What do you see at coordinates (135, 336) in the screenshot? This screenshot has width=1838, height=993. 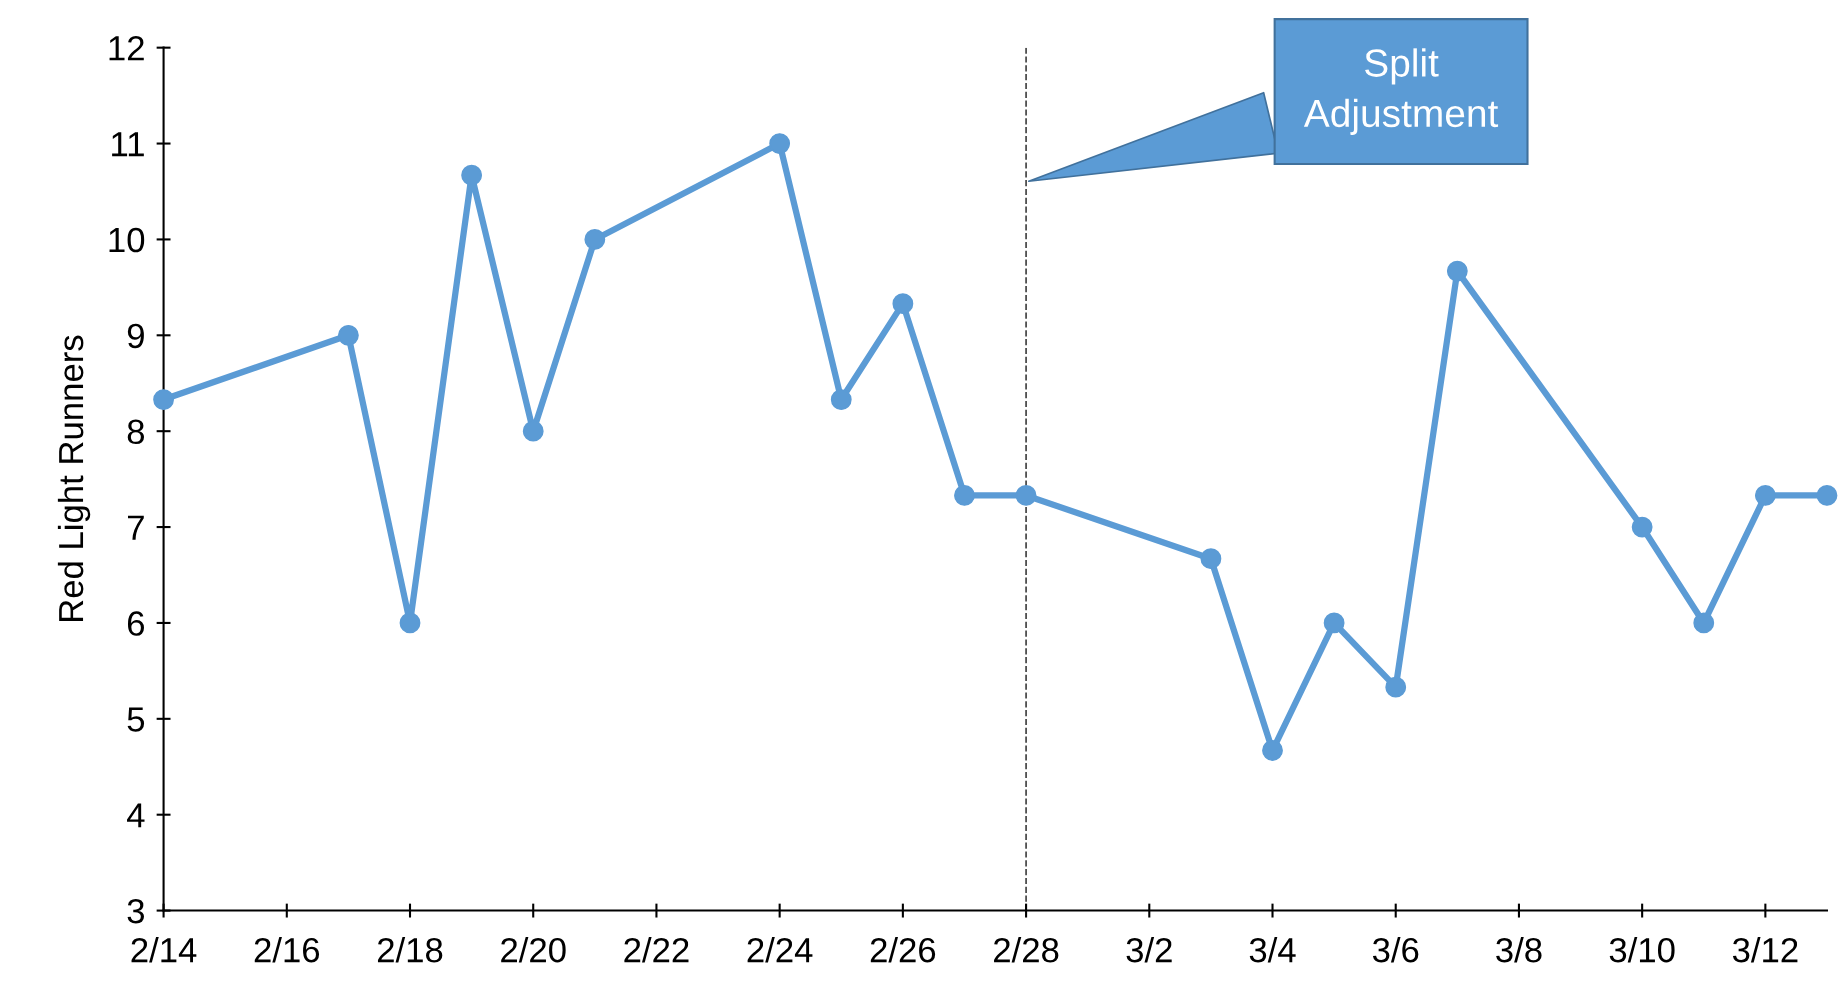 I see `y-tick-label: 9` at bounding box center [135, 336].